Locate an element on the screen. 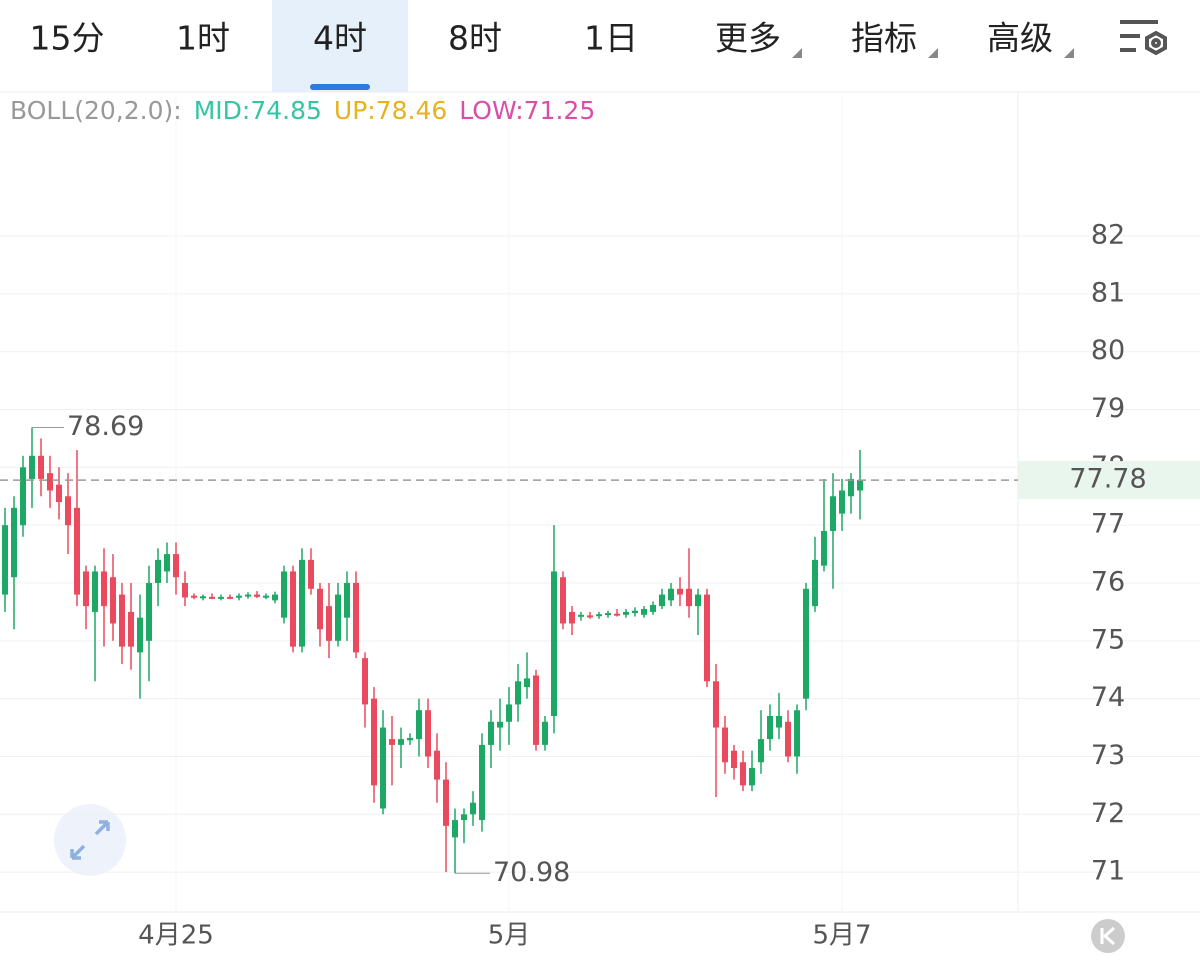  tab: 指标 is located at coordinates (884, 38).